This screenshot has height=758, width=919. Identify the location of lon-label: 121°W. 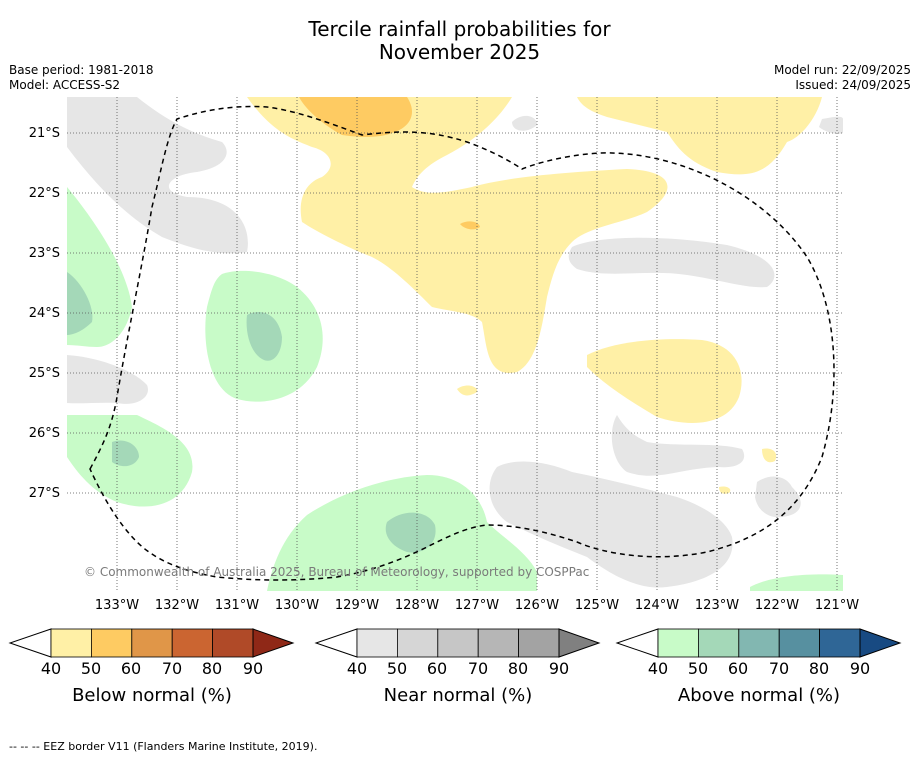
(837, 605).